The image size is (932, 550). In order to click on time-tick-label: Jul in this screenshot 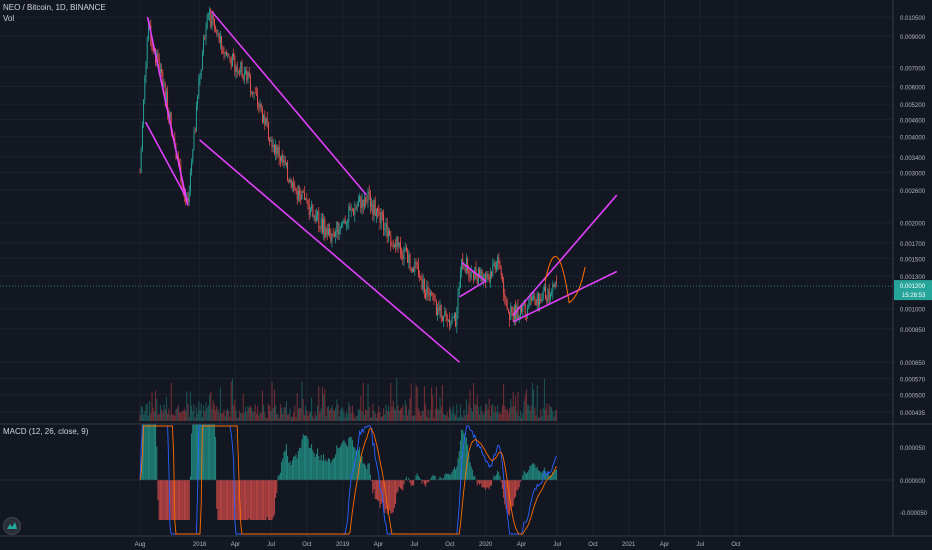, I will do `click(414, 545)`.